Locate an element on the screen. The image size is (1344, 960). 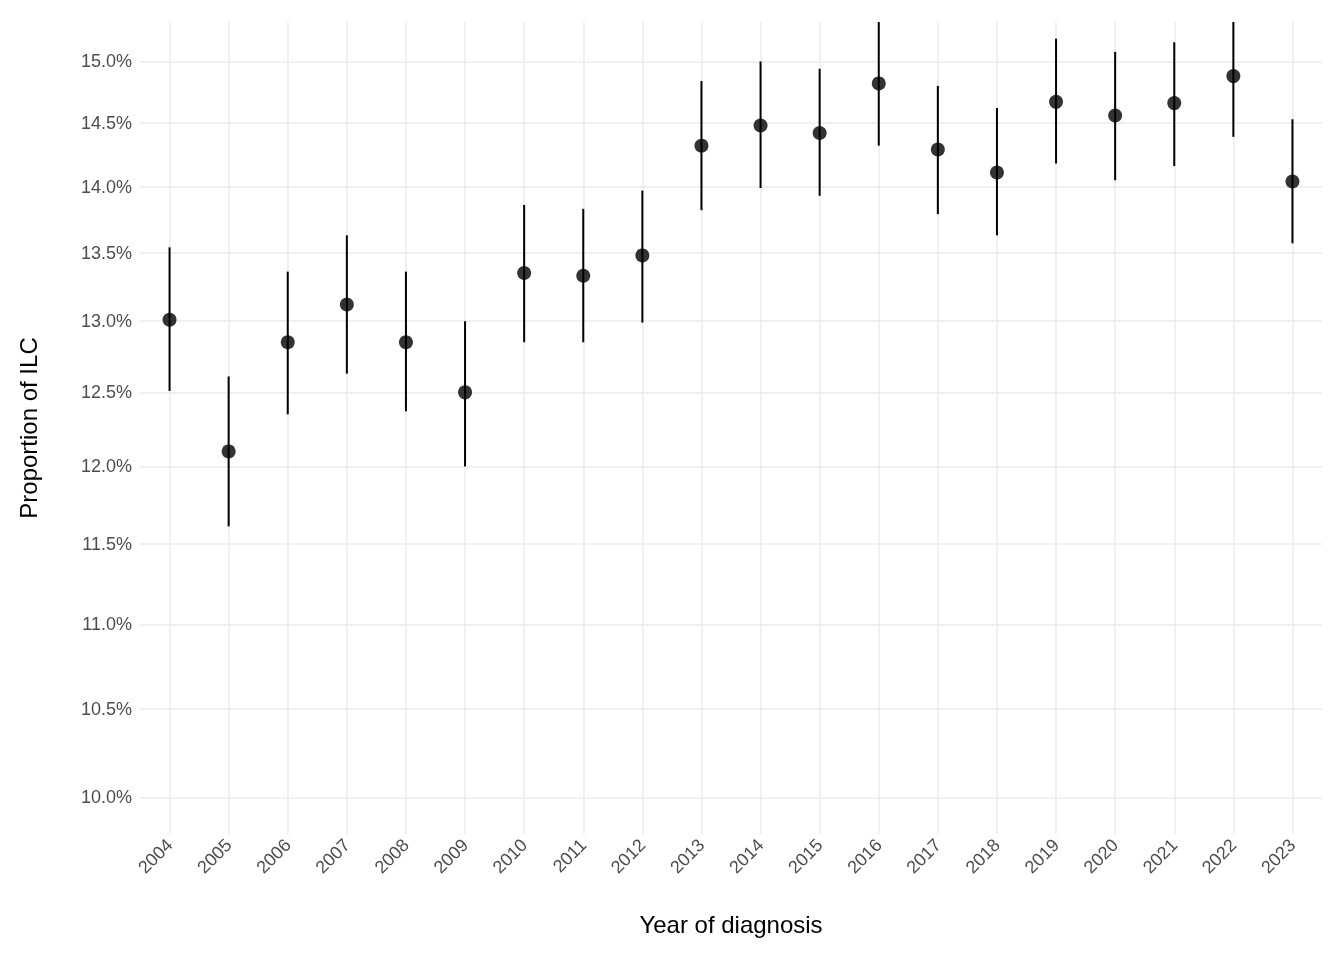
y-tick-label: 13.0% is located at coordinates (106, 321).